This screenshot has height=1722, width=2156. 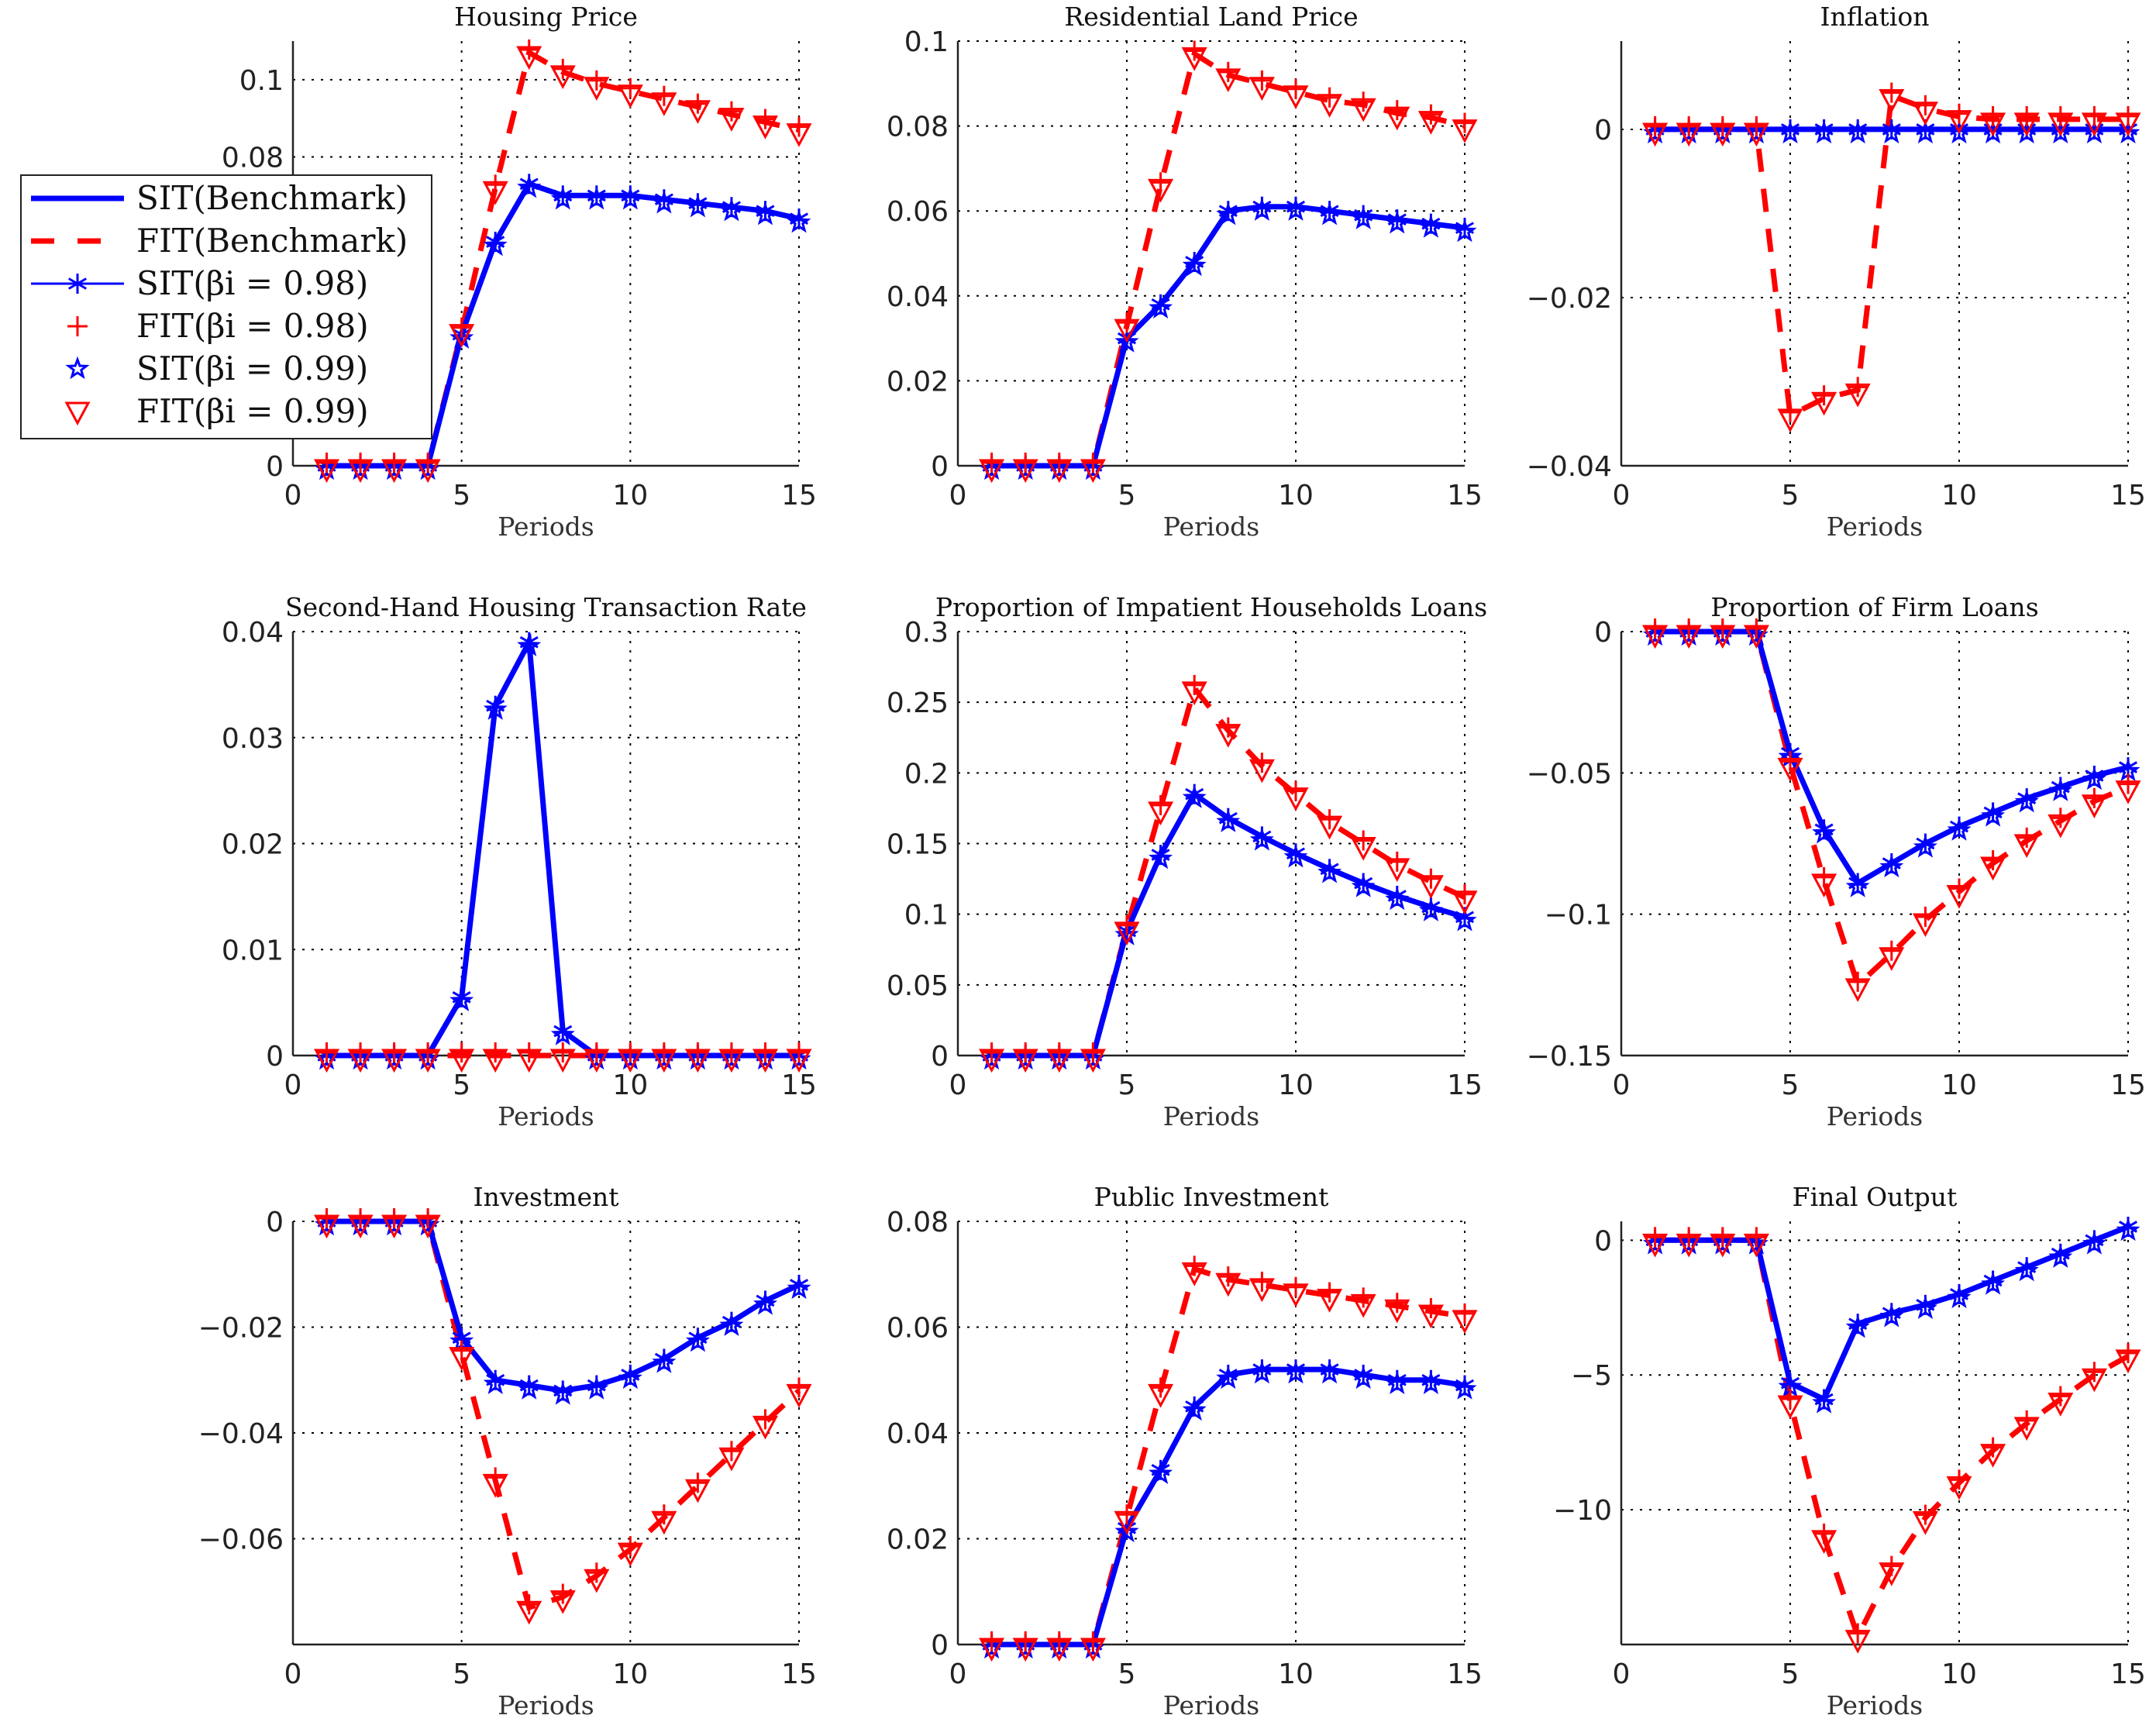 I want to click on x-tick-label: 0, so click(x=1622, y=1085).